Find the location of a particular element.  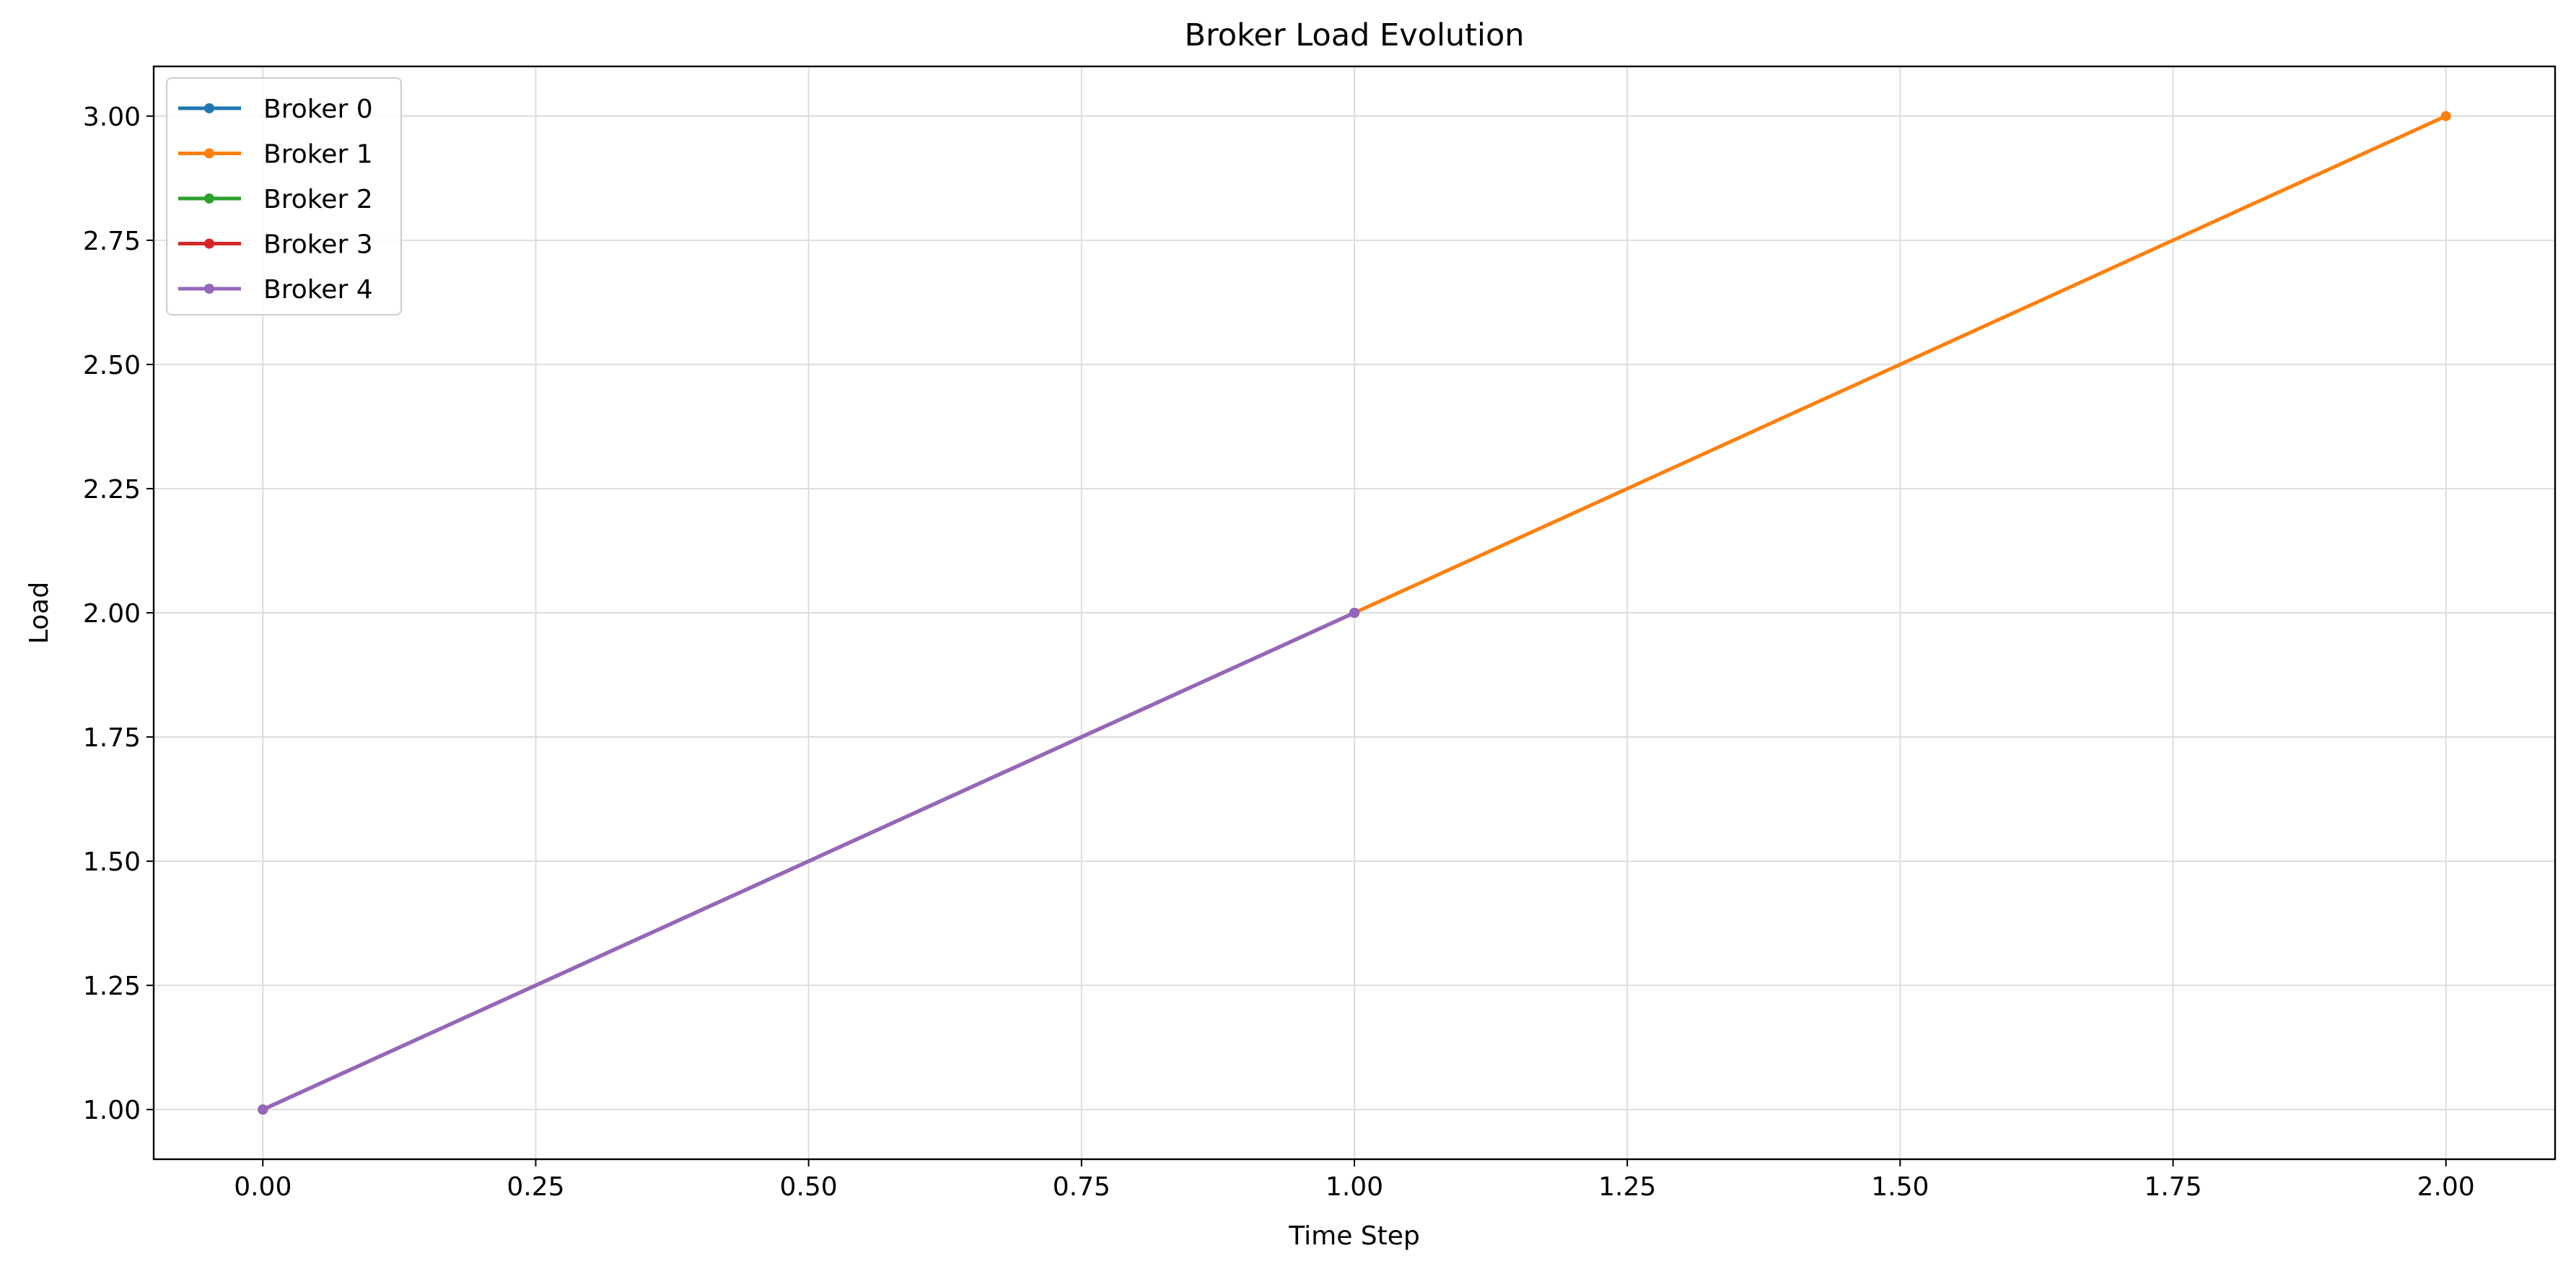

legend-label: Broker 1 is located at coordinates (318, 155).